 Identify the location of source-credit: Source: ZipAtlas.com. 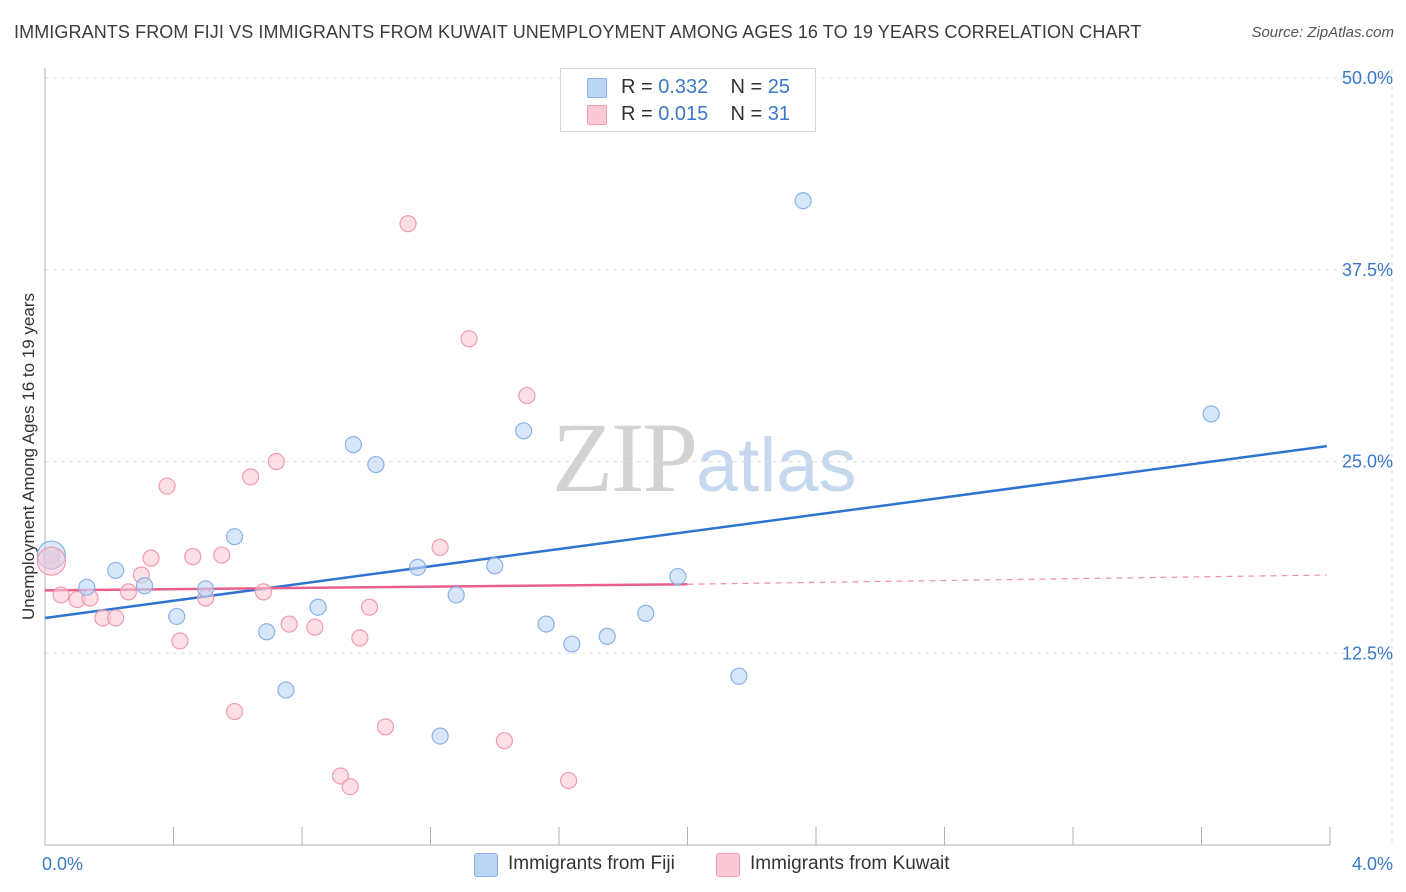
(1322, 32).